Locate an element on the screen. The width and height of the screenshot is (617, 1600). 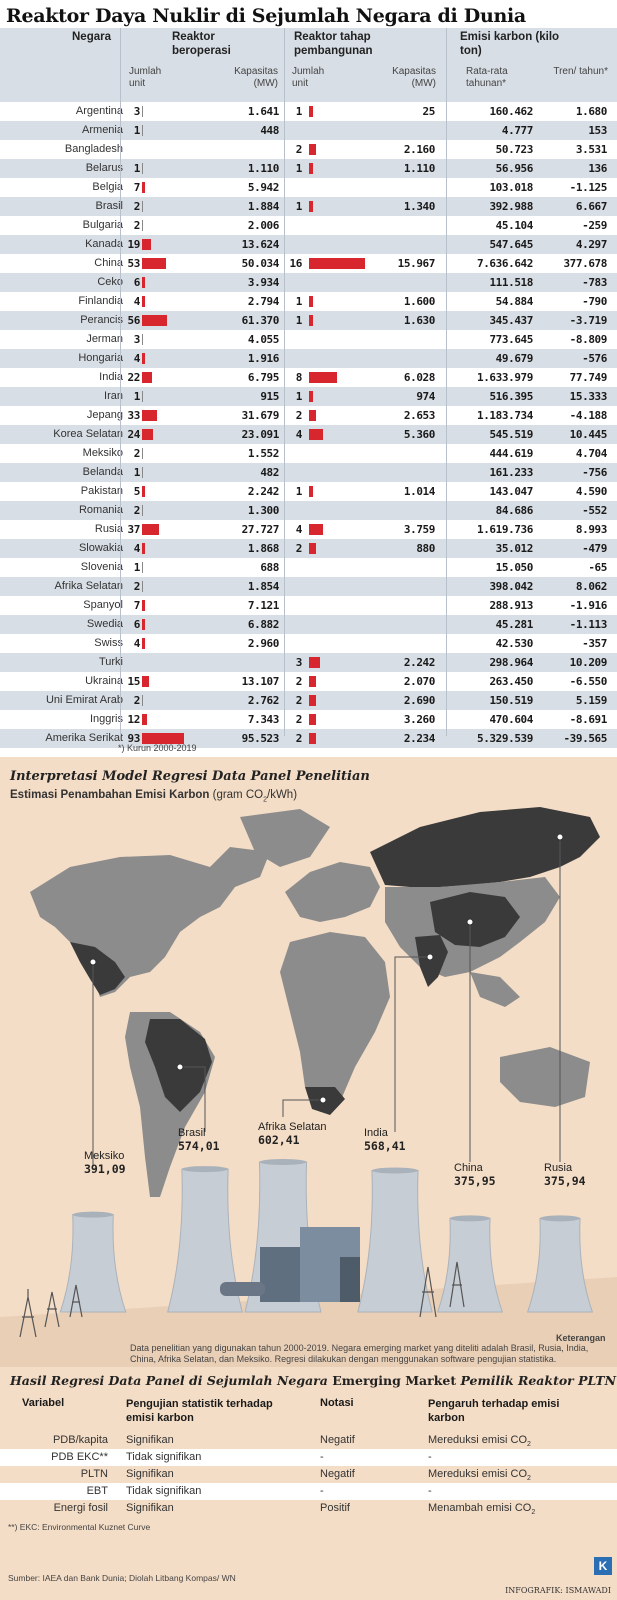
op-capacity: 915 is located at coordinates (269, 396).